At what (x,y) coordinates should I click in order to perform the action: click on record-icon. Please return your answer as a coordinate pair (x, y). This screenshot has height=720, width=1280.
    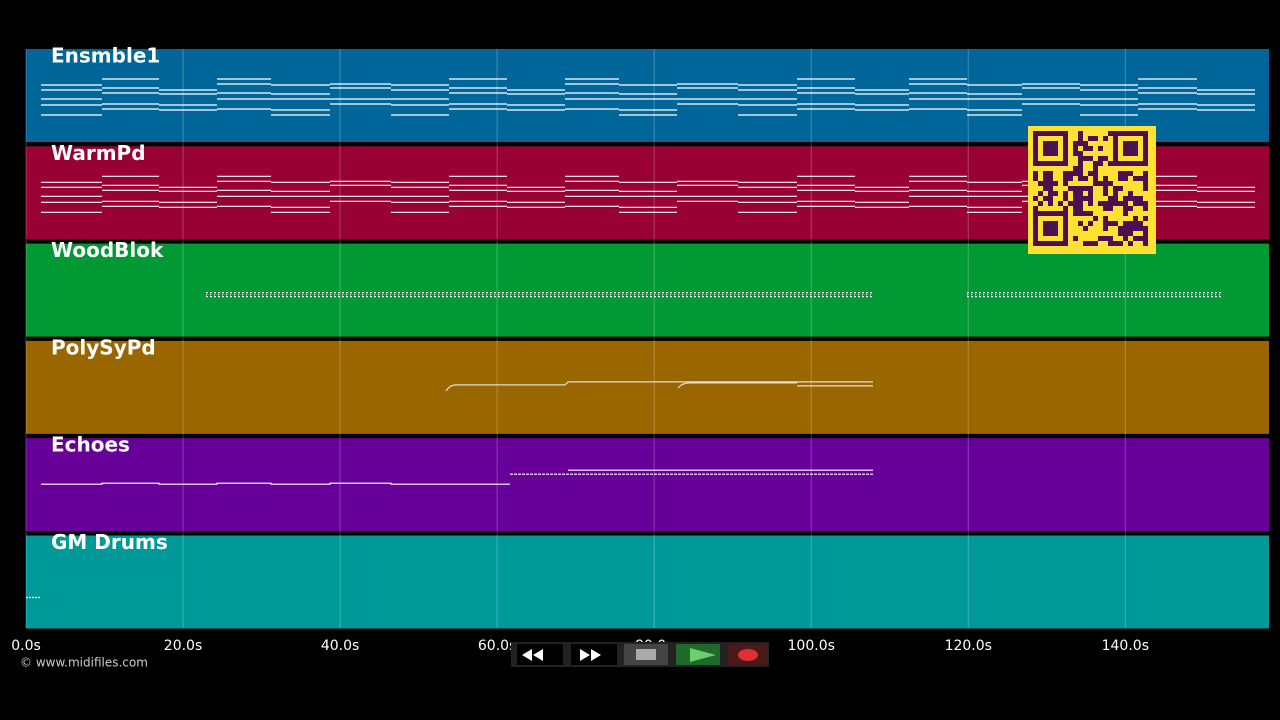
    Looking at the image, I should click on (748, 655).